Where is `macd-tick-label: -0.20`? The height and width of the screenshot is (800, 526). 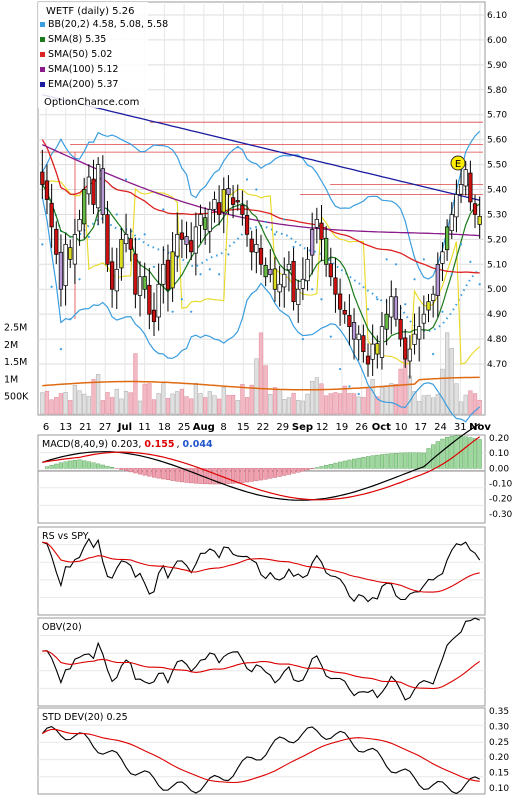 macd-tick-label: -0.20 is located at coordinates (501, 500).